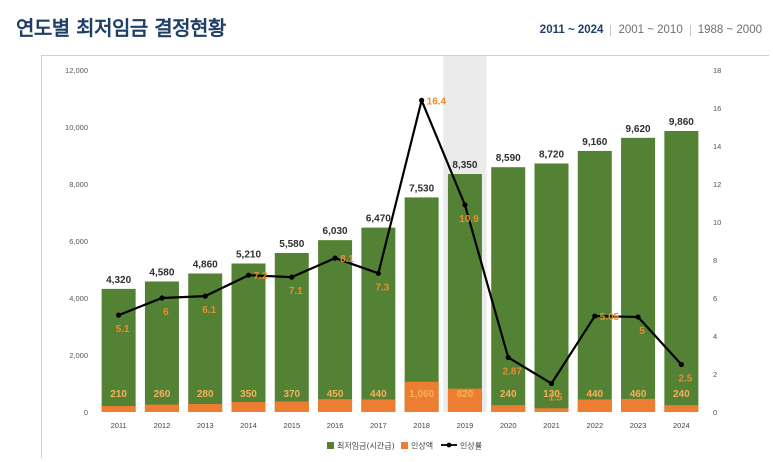 This screenshot has height=462, width=773. Describe the element at coordinates (347, 259) in the screenshot. I see `rate-value-label: 8.1` at that location.